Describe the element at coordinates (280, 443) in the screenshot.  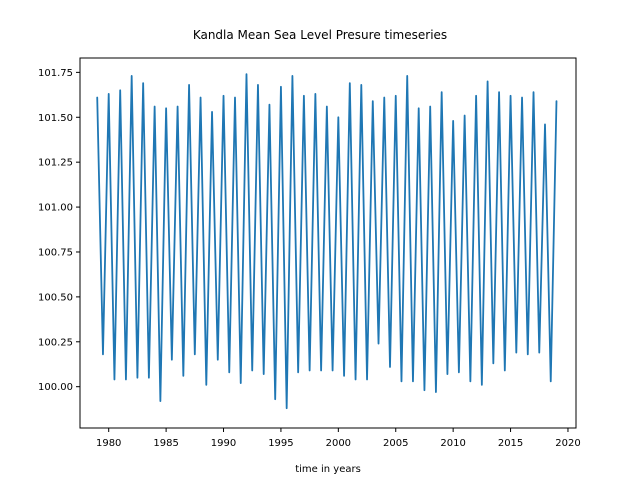
I see `x-tick-label: 1995` at that location.